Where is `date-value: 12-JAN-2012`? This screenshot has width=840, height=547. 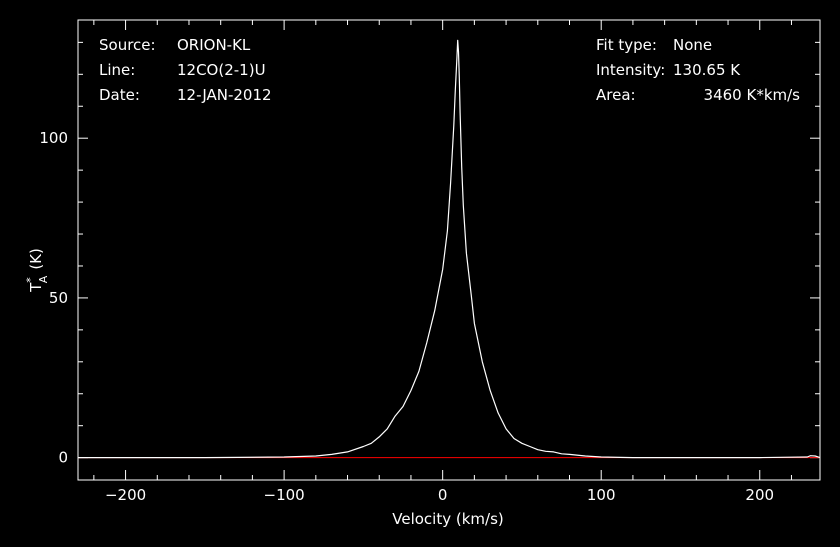
date-value: 12-JAN-2012 is located at coordinates (224, 95).